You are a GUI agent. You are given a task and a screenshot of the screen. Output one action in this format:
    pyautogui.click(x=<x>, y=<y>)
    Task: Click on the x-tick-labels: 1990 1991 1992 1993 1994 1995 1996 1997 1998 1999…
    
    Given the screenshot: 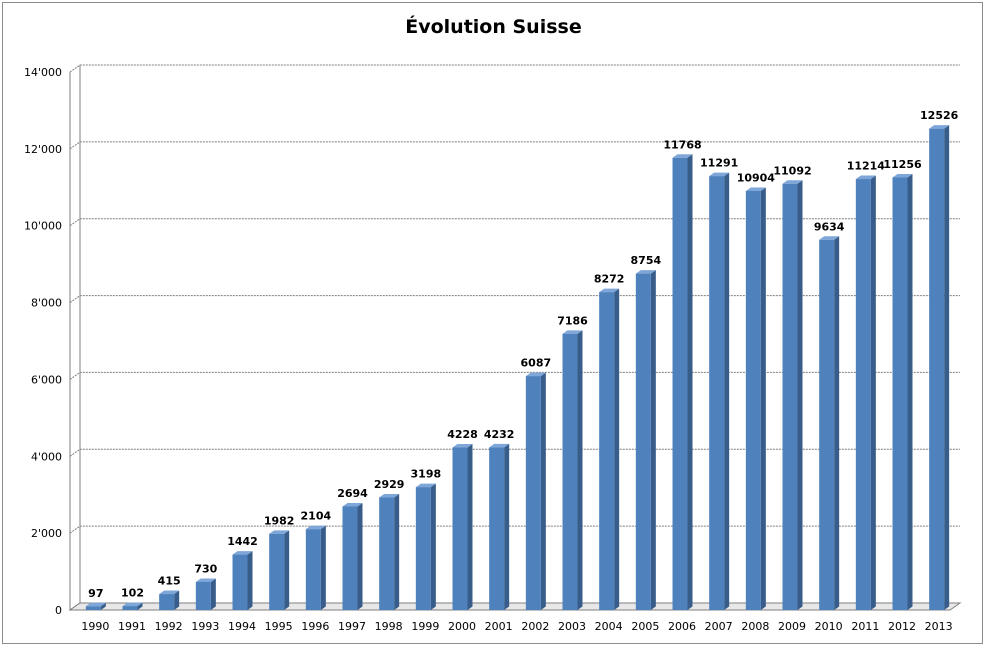 What is the action you would take?
    pyautogui.click(x=516, y=626)
    